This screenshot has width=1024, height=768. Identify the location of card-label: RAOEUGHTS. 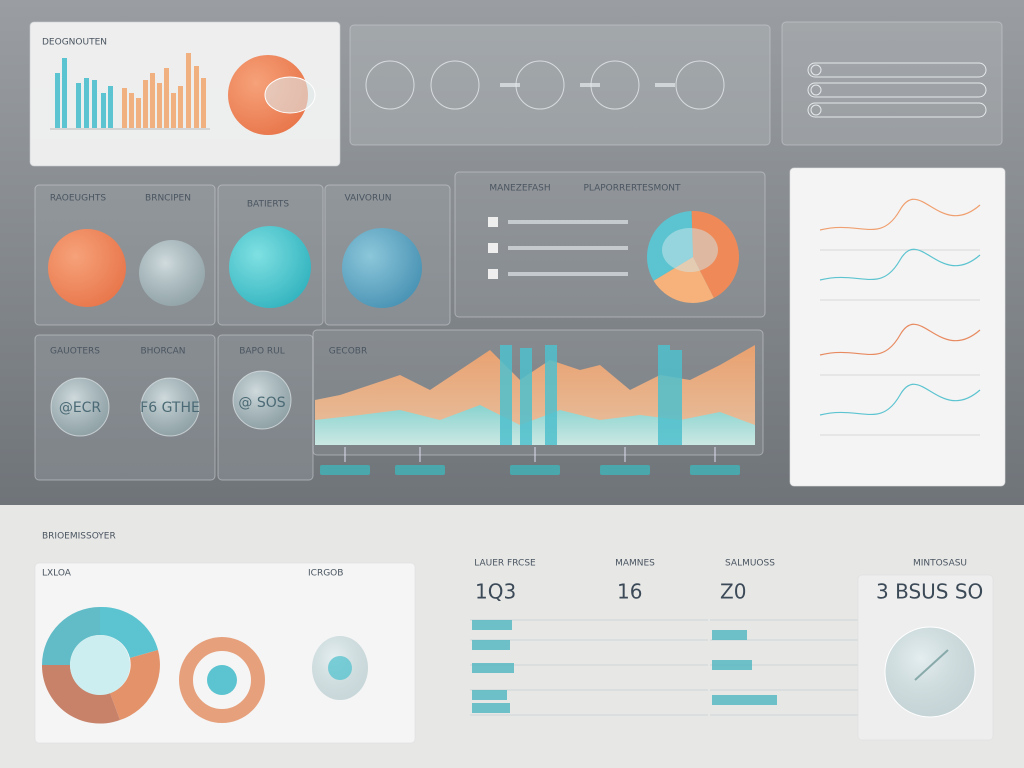
(78, 199).